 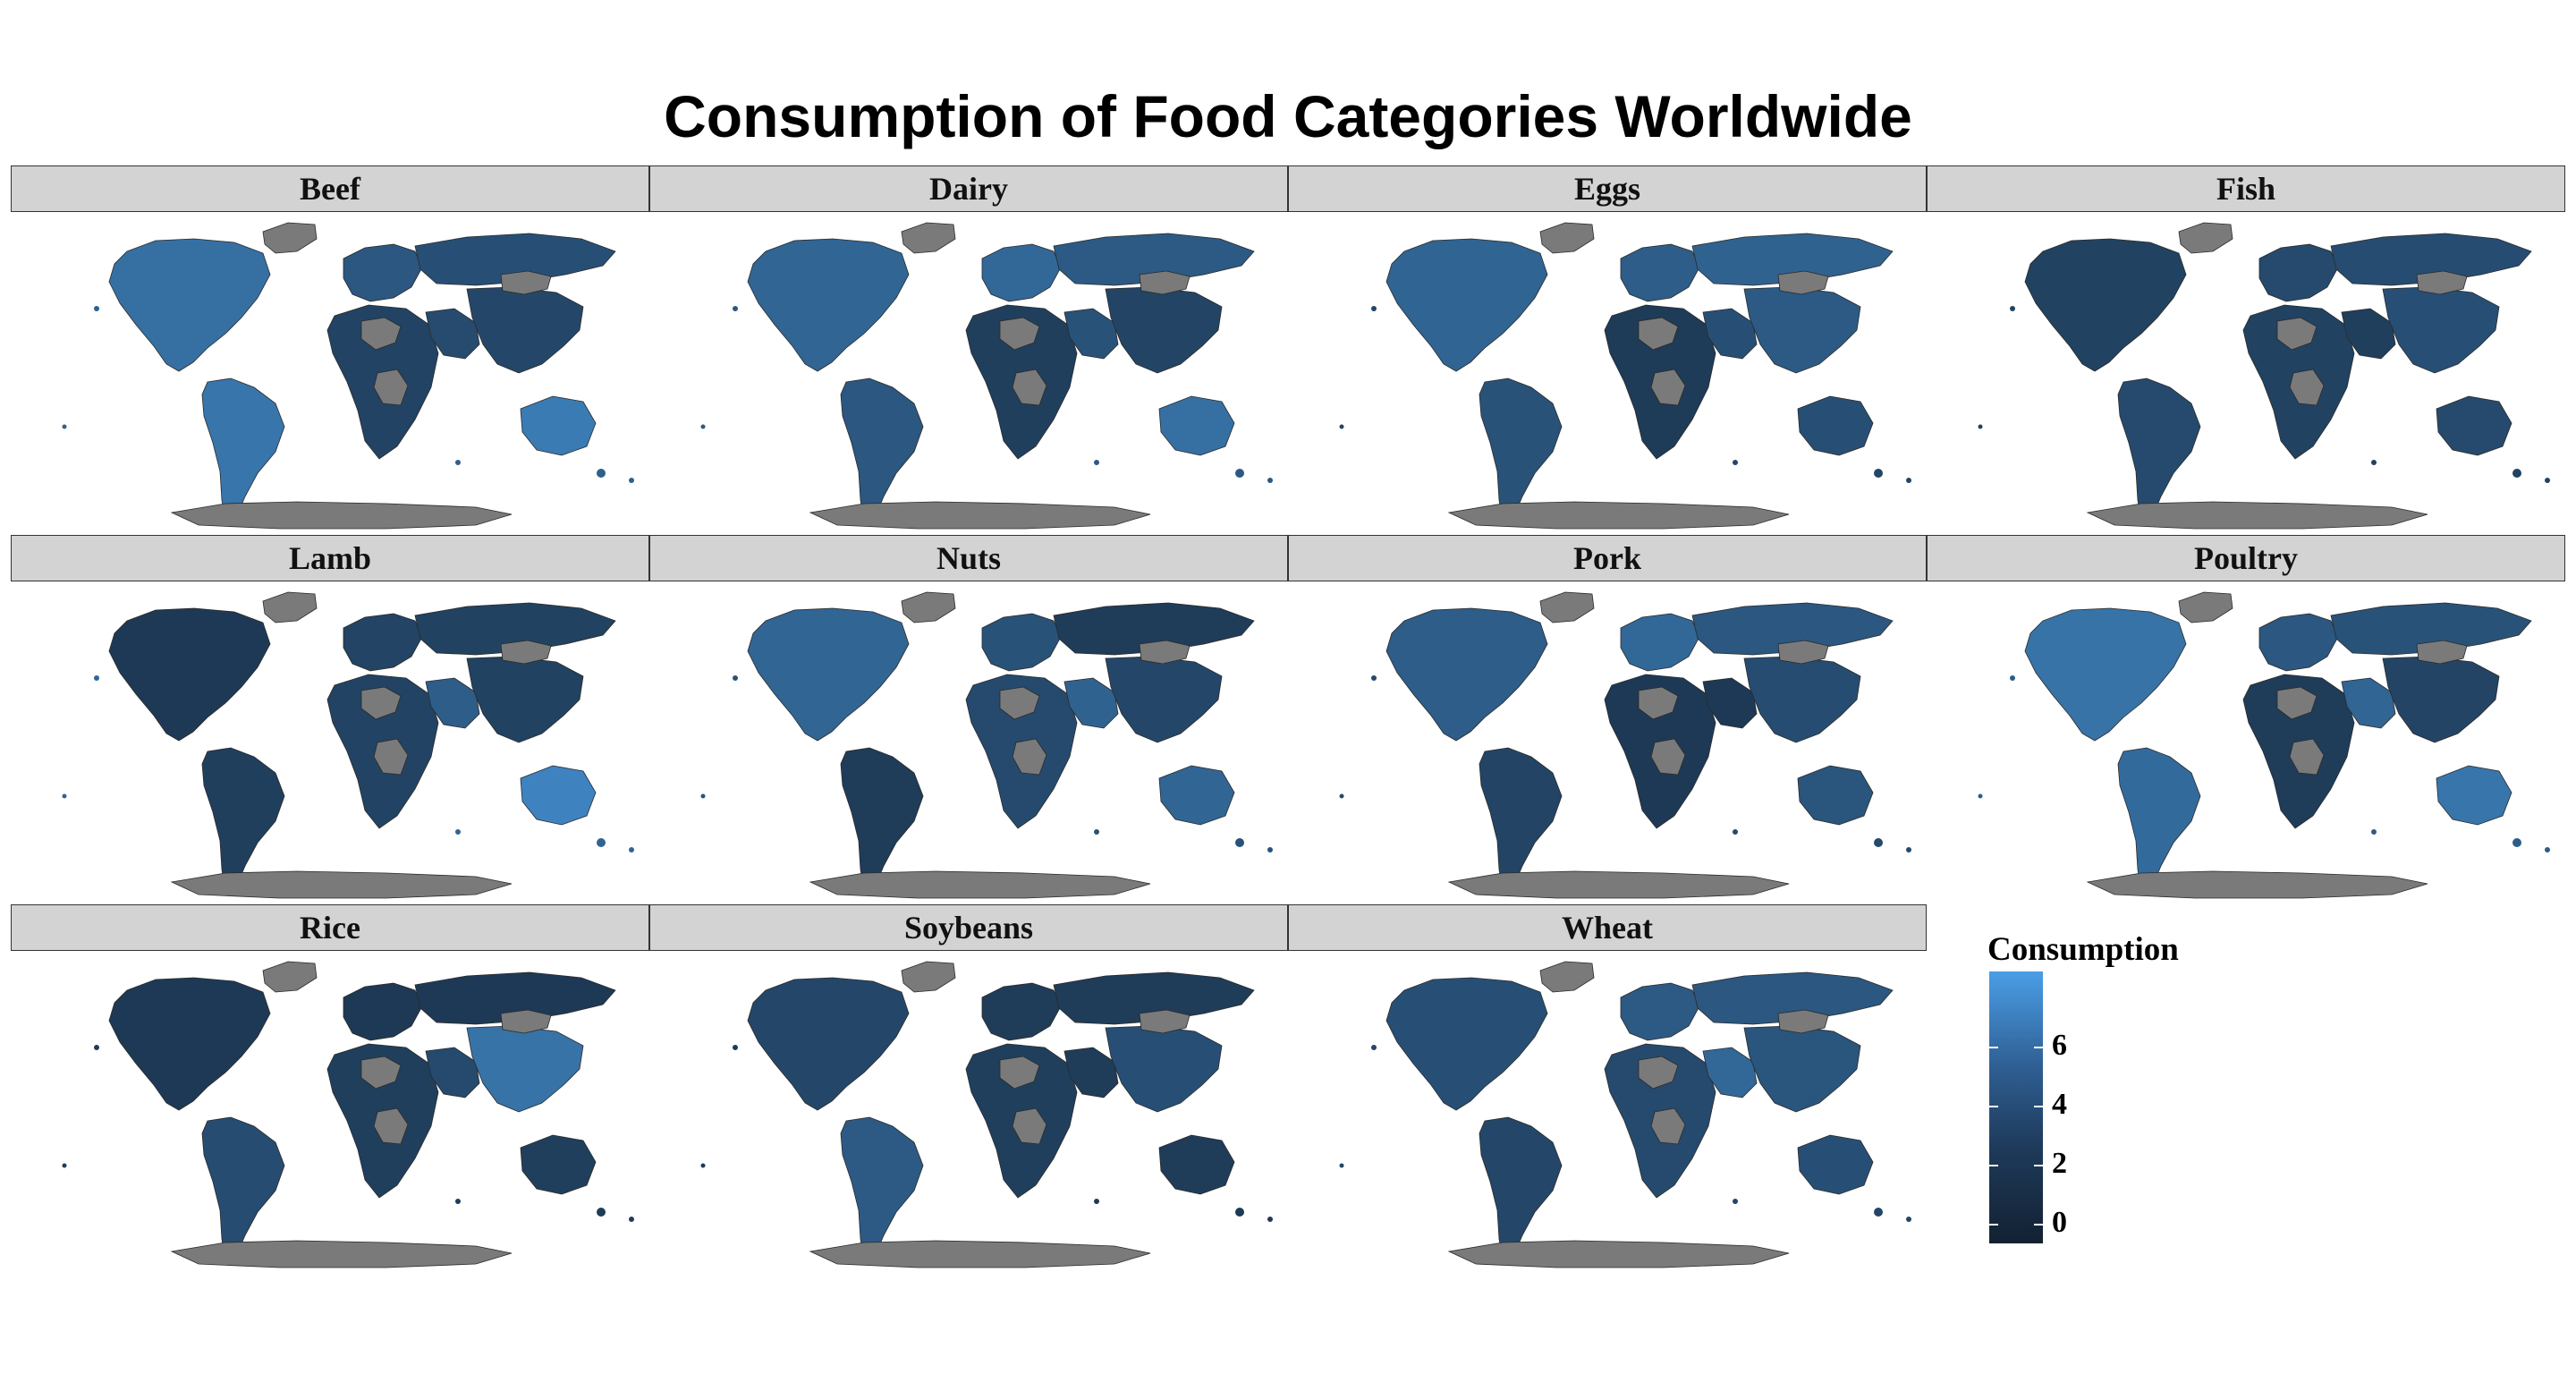 I want to click on facet-strip-label: Wheat, so click(x=1607, y=927).